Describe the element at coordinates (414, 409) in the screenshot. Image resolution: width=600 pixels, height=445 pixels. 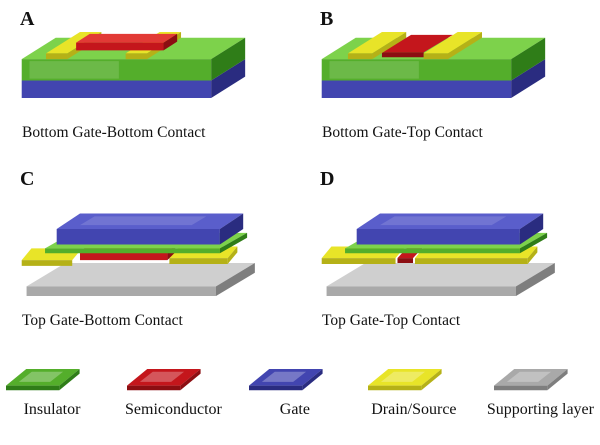
I see `legend-label: Drain/Source` at that location.